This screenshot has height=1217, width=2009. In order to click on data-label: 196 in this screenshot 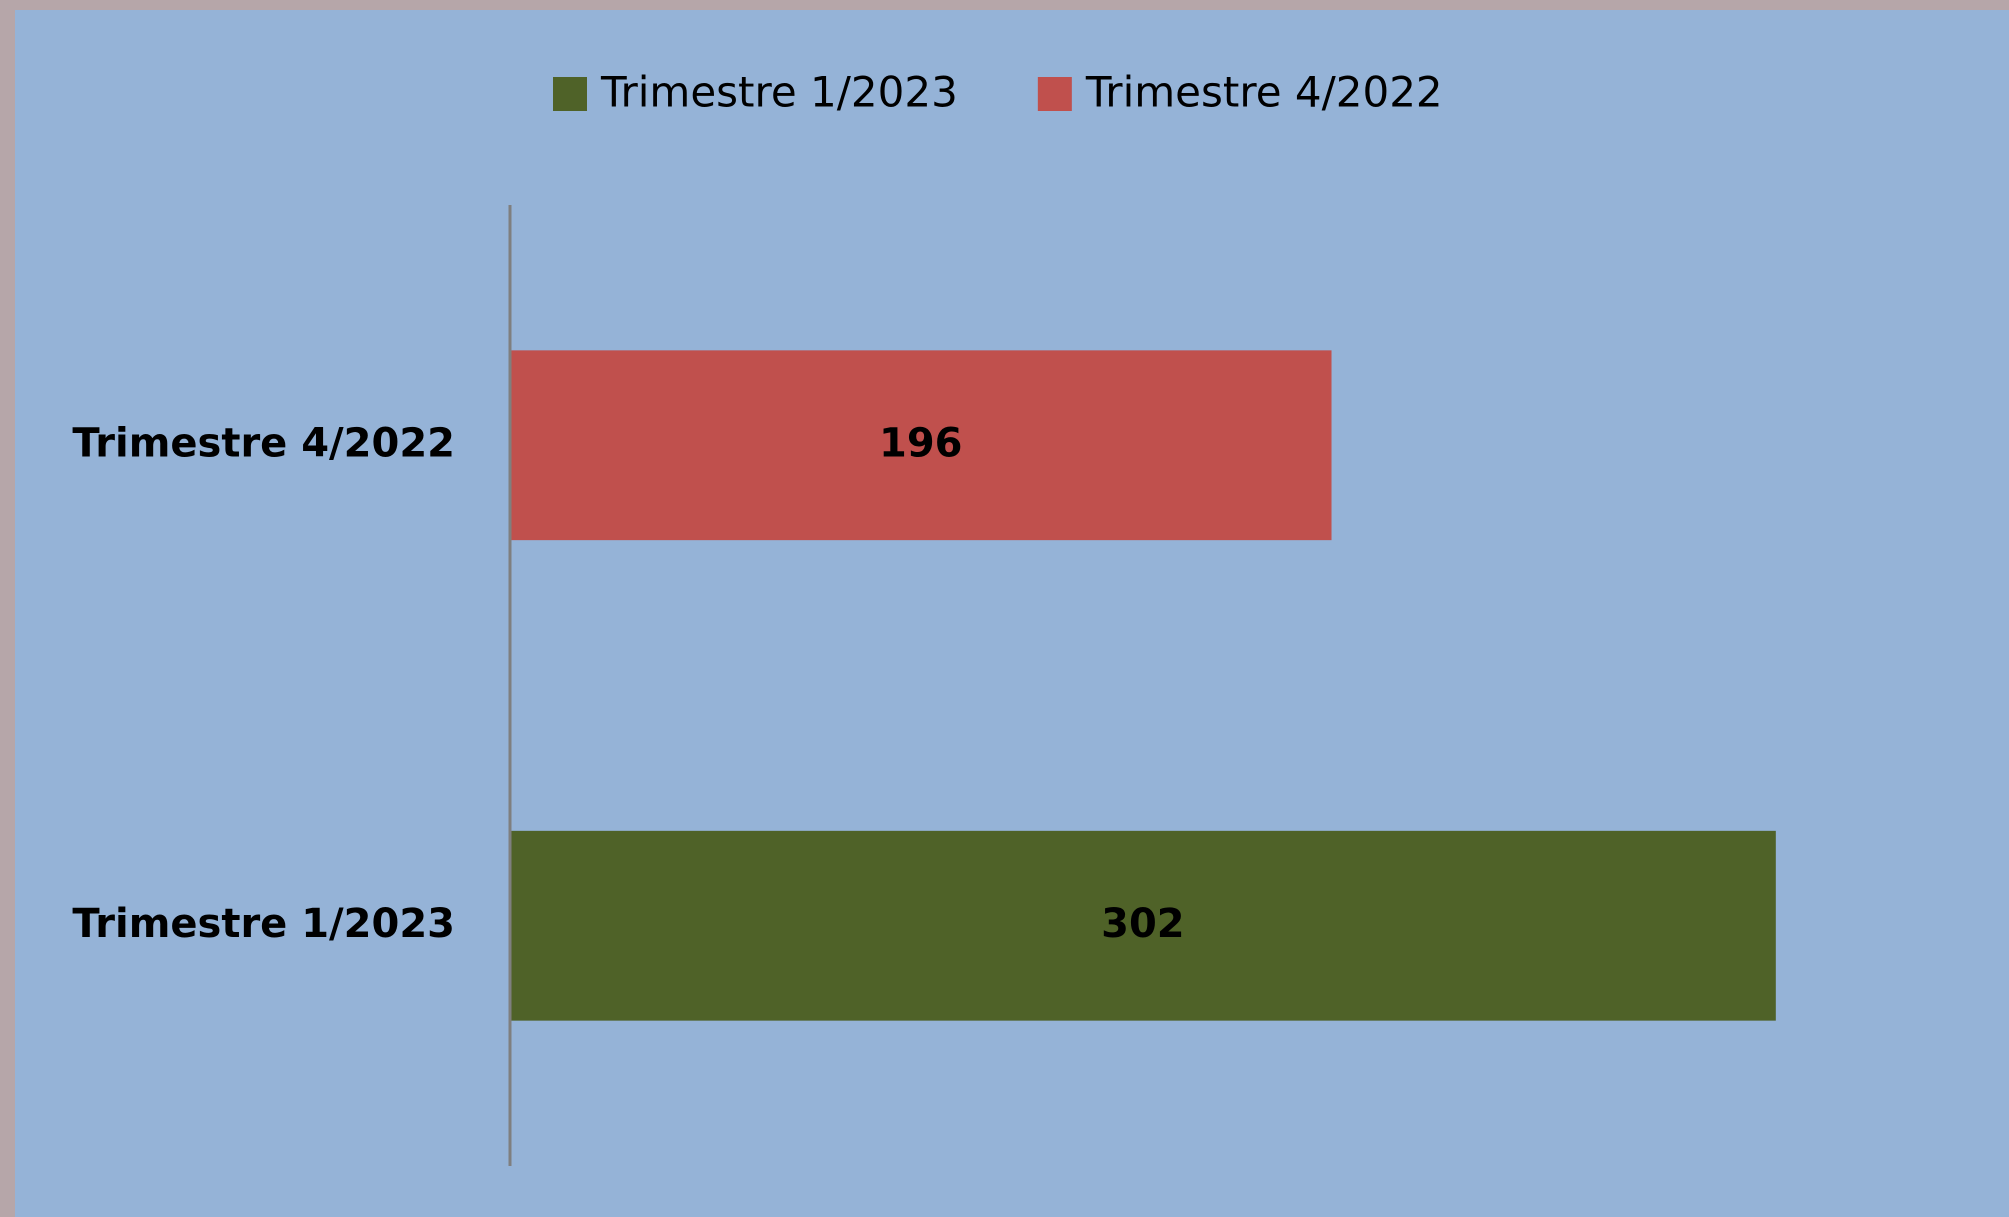, I will do `click(921, 443)`.